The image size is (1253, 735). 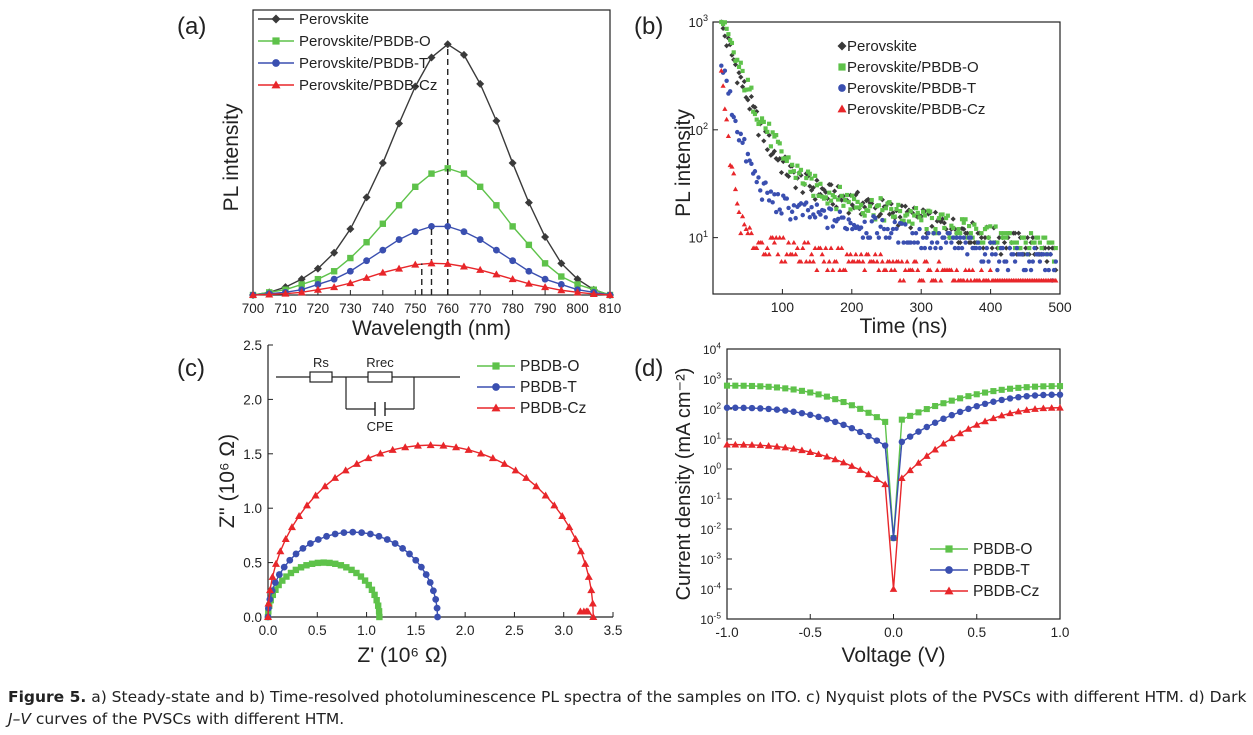 What do you see at coordinates (710, 529) in the screenshot?
I see `y-tick-label-d: 10-2` at bounding box center [710, 529].